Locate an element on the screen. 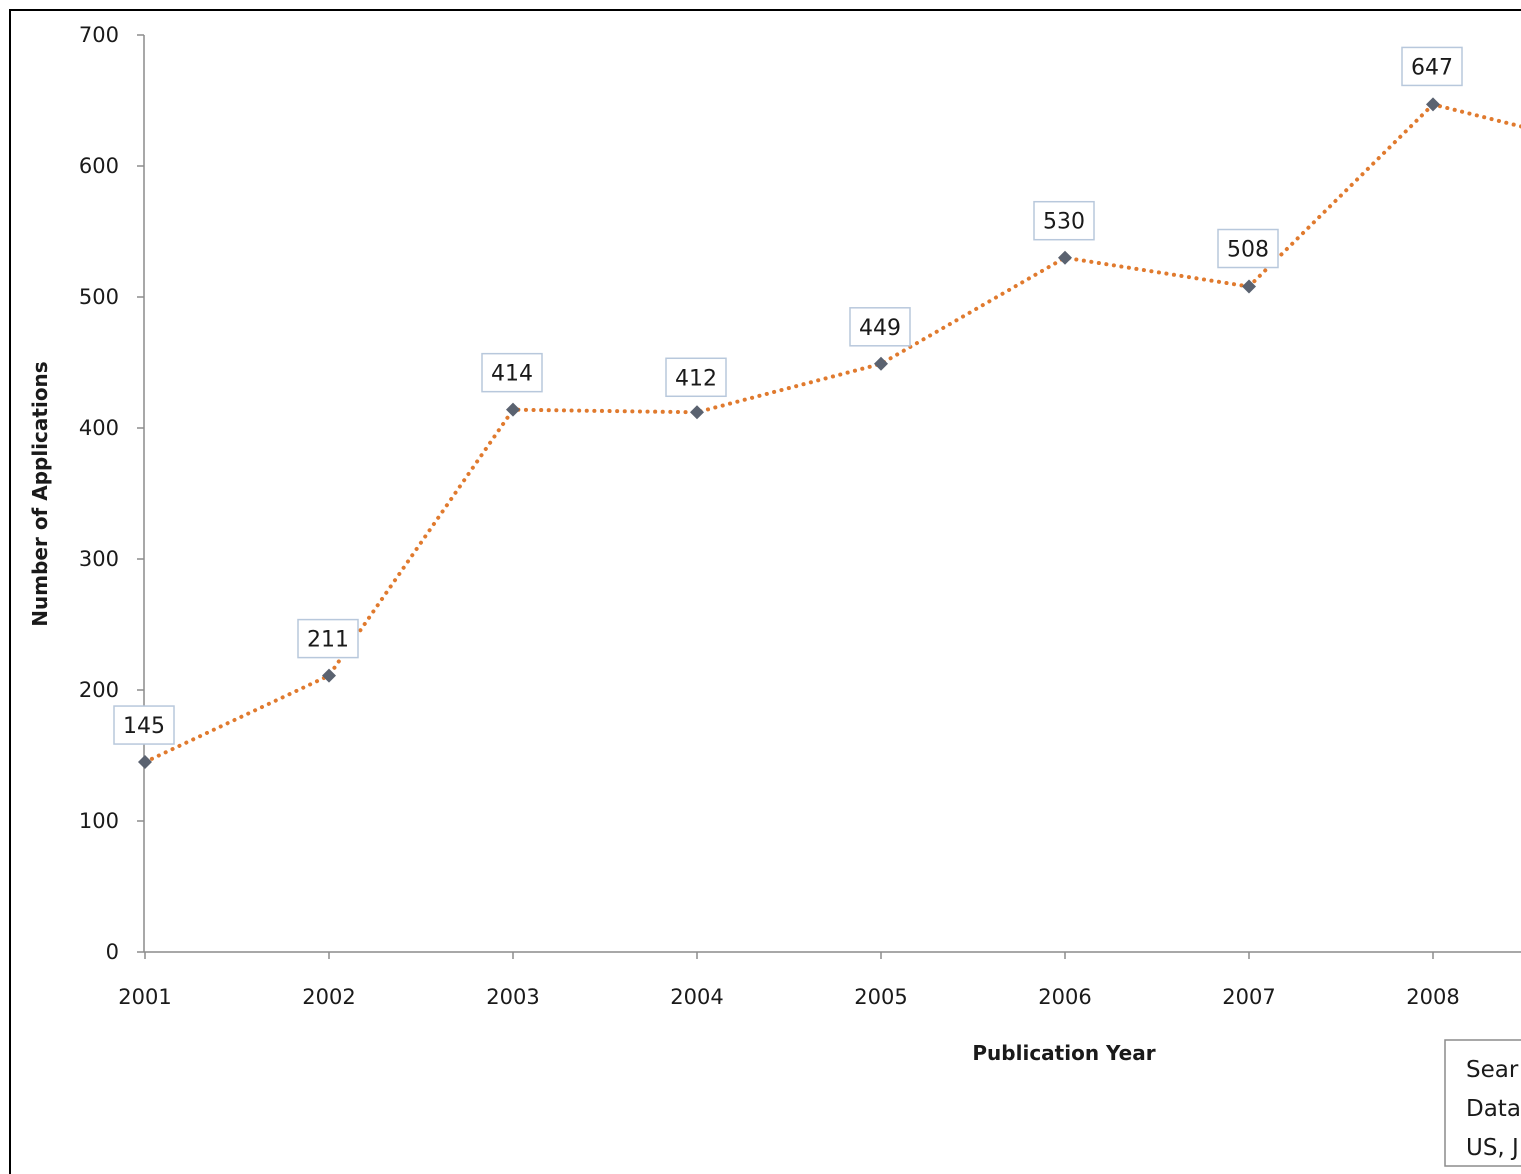  y-tick-label: 200 is located at coordinates (99, 690).